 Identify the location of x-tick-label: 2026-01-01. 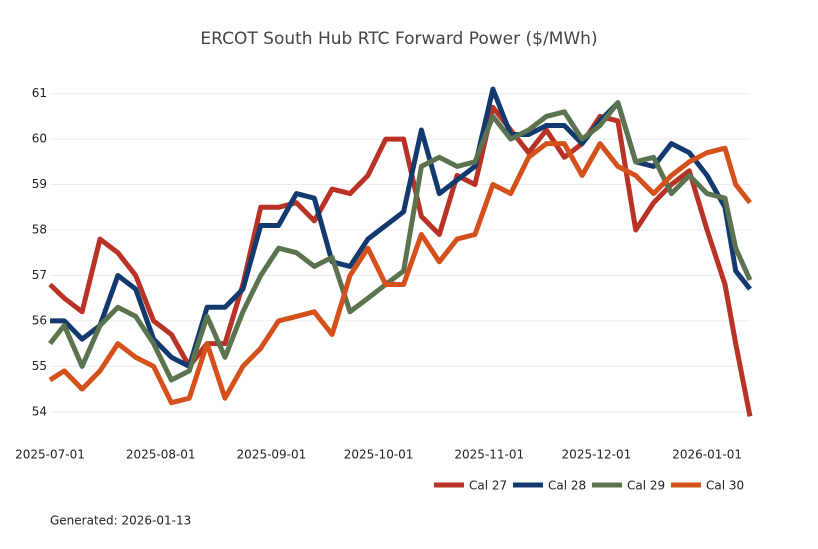
(707, 455).